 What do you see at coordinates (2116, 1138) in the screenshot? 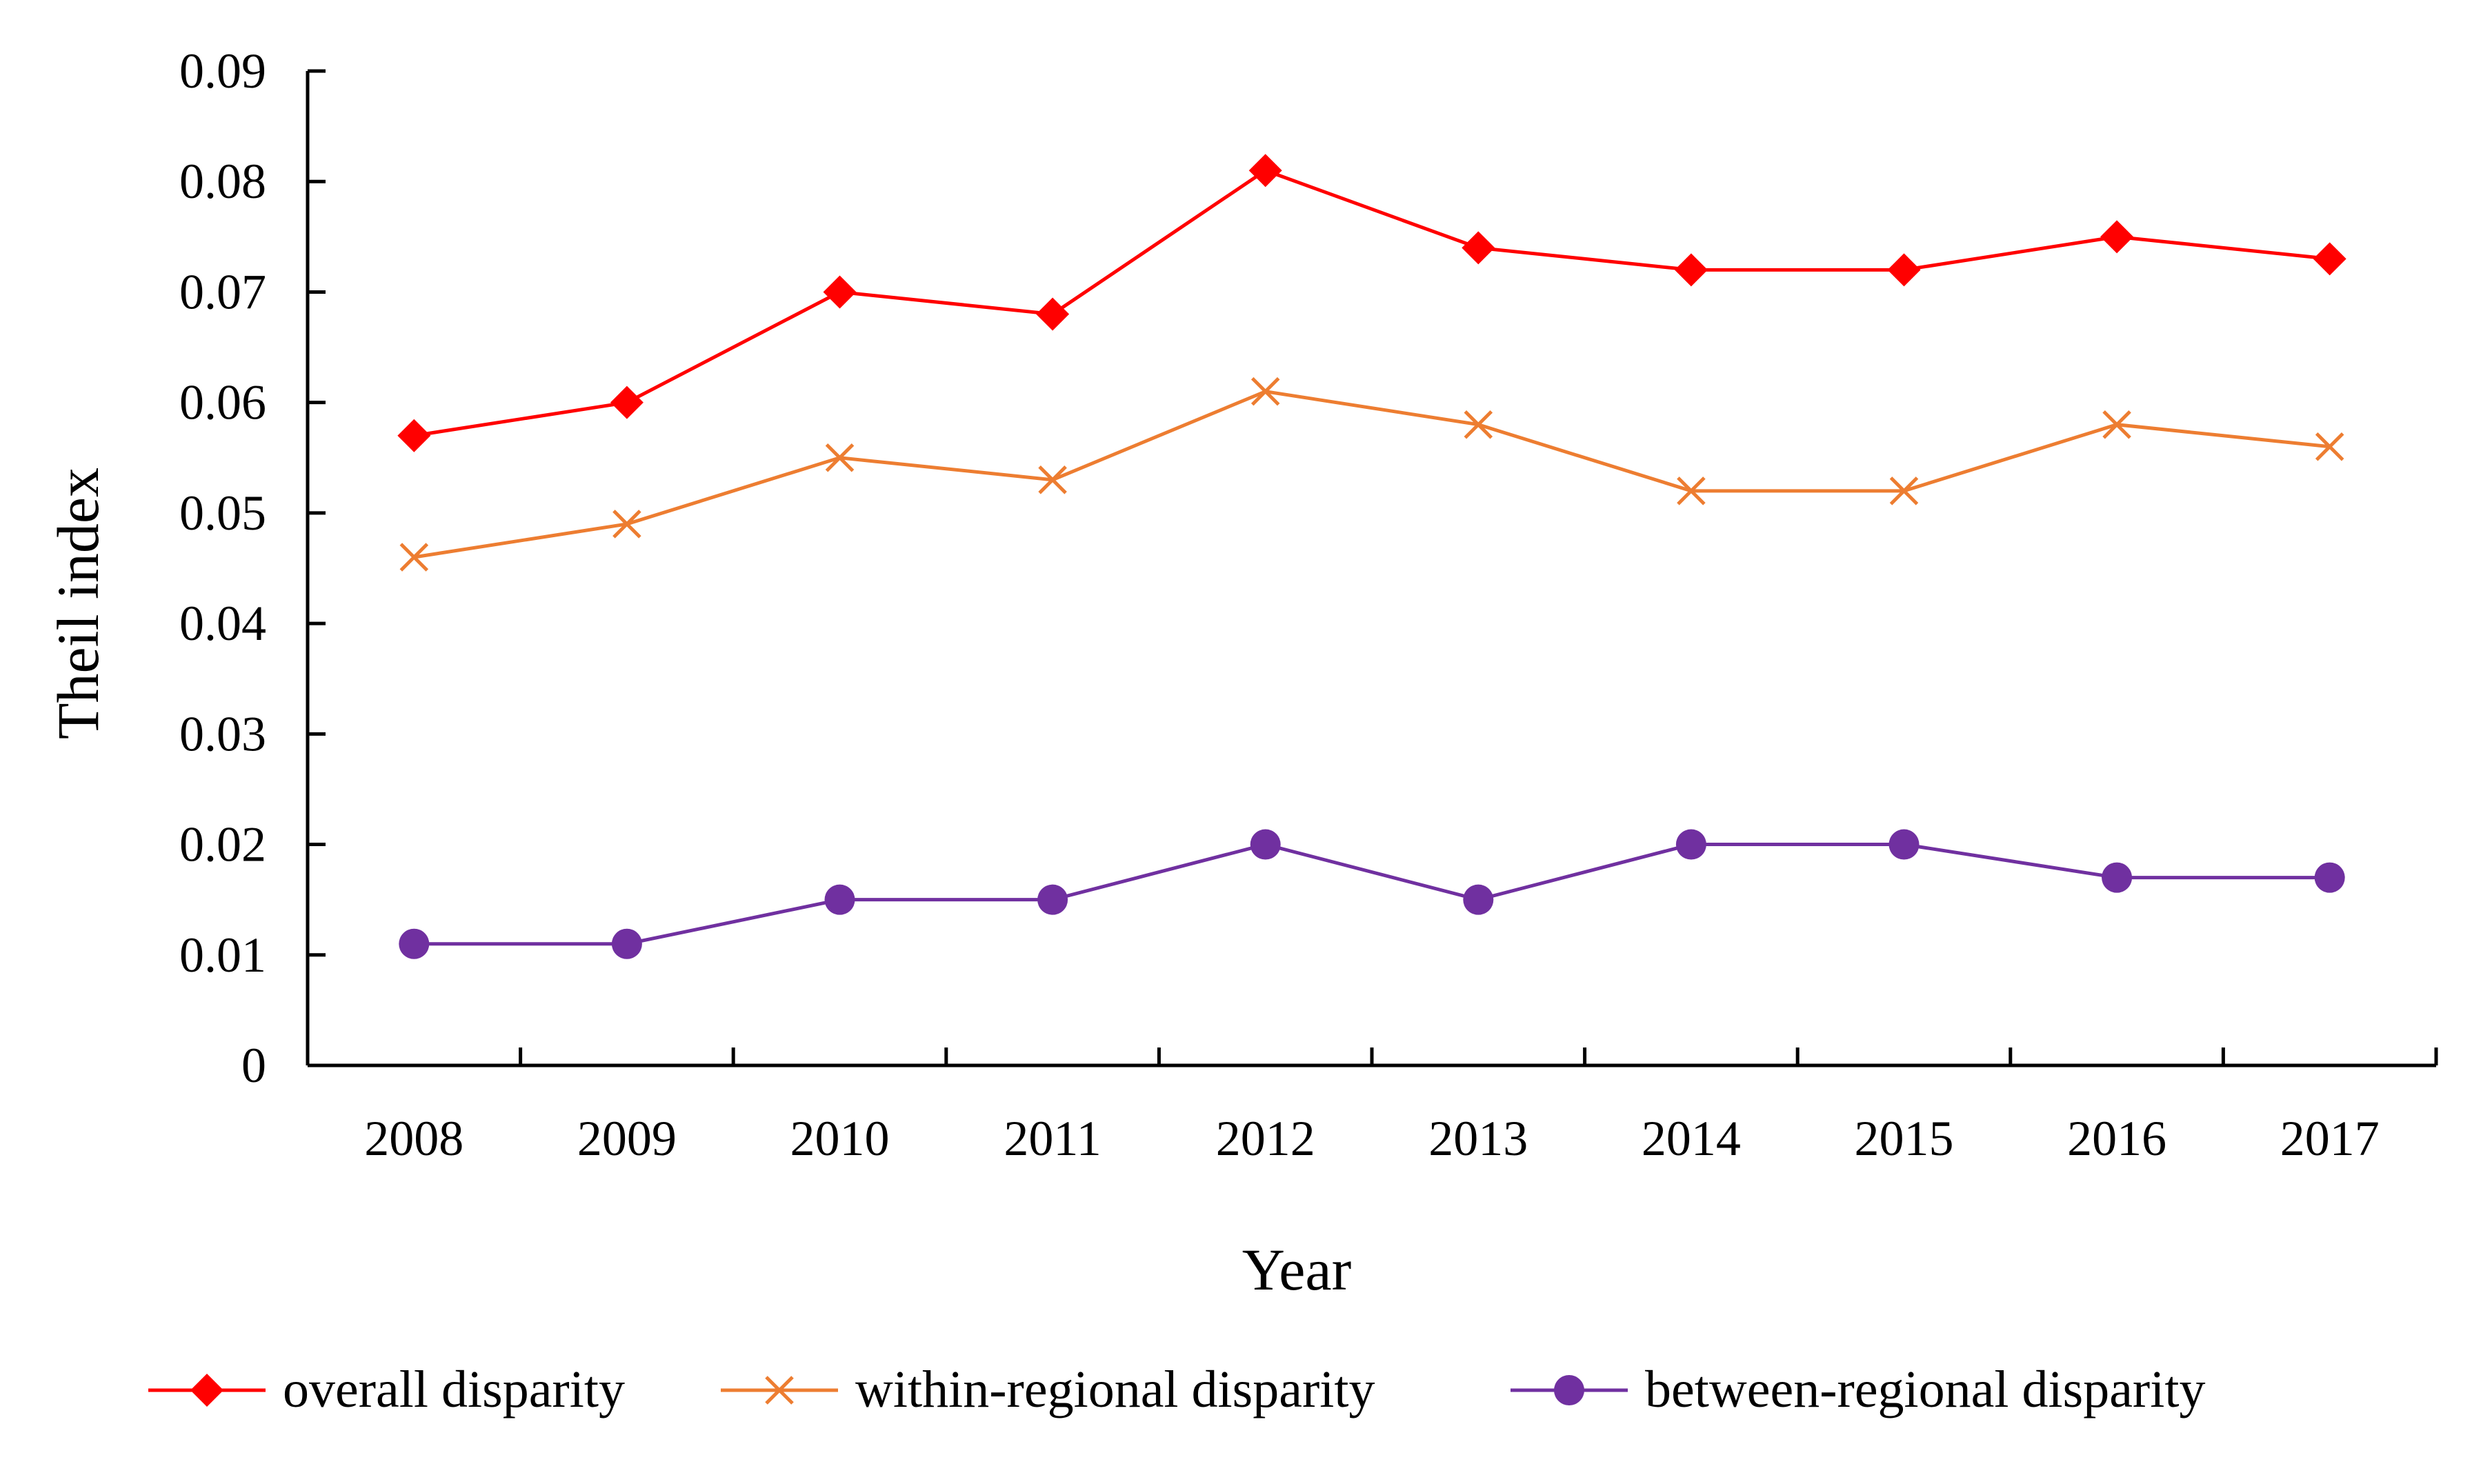
I see `x-tick-label: 2016` at bounding box center [2116, 1138].